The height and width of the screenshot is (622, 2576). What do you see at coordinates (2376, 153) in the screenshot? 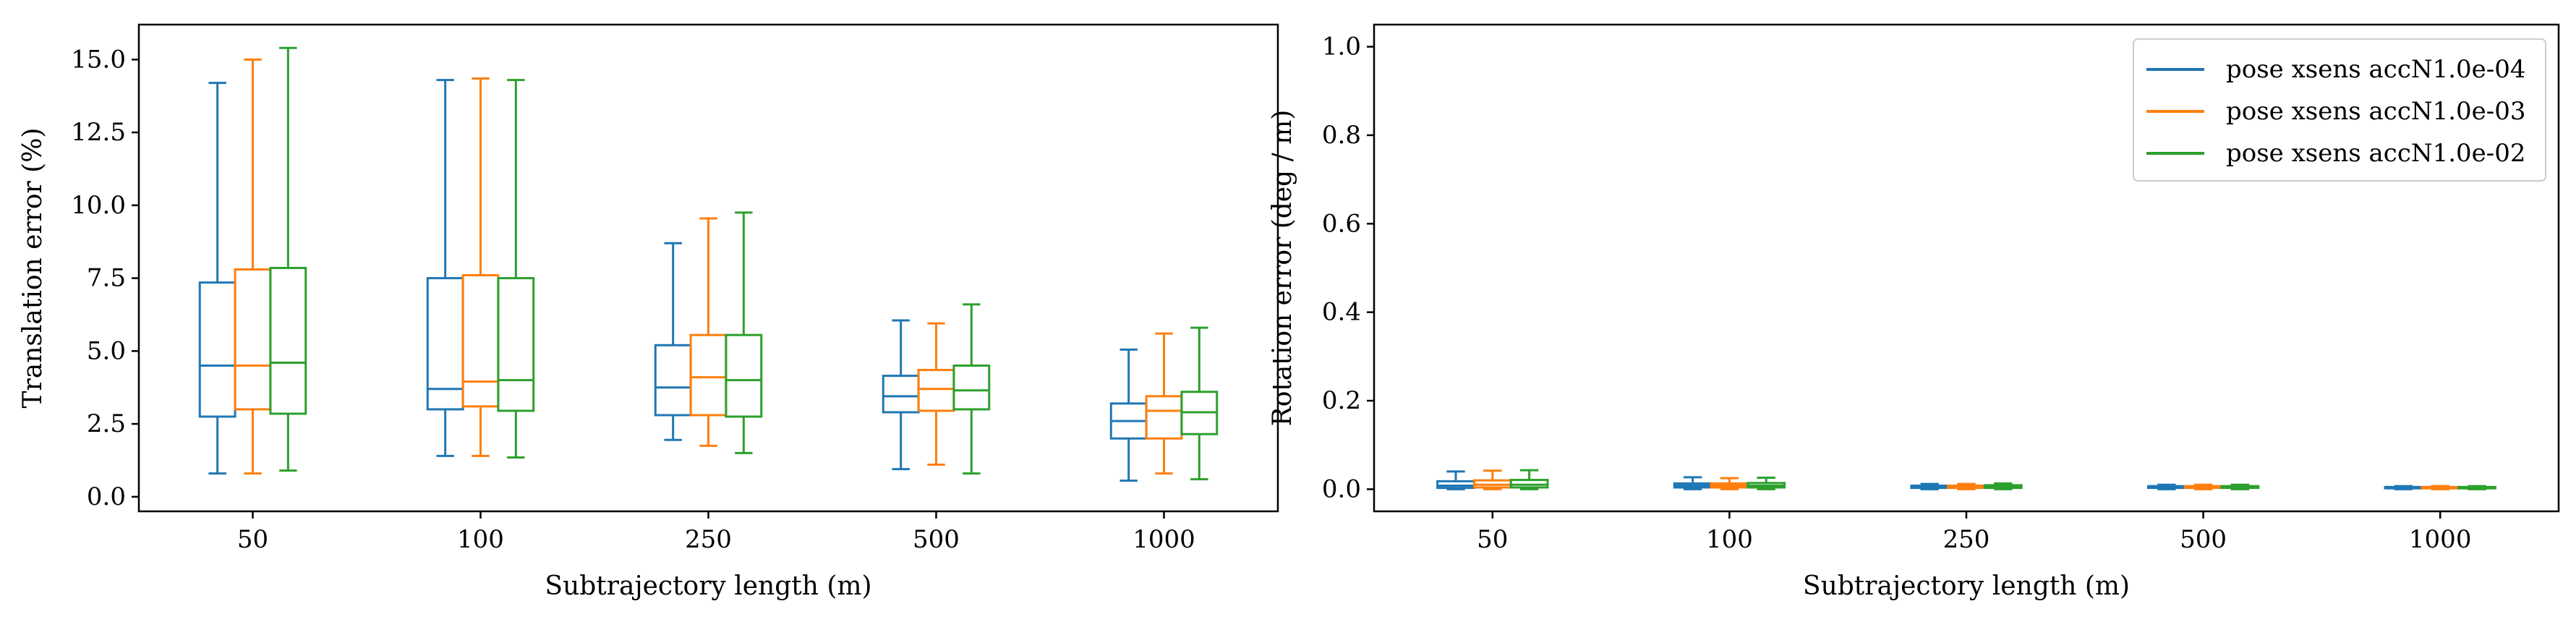
I see `legend-label: pose xsens accN1.0e-02` at bounding box center [2376, 153].